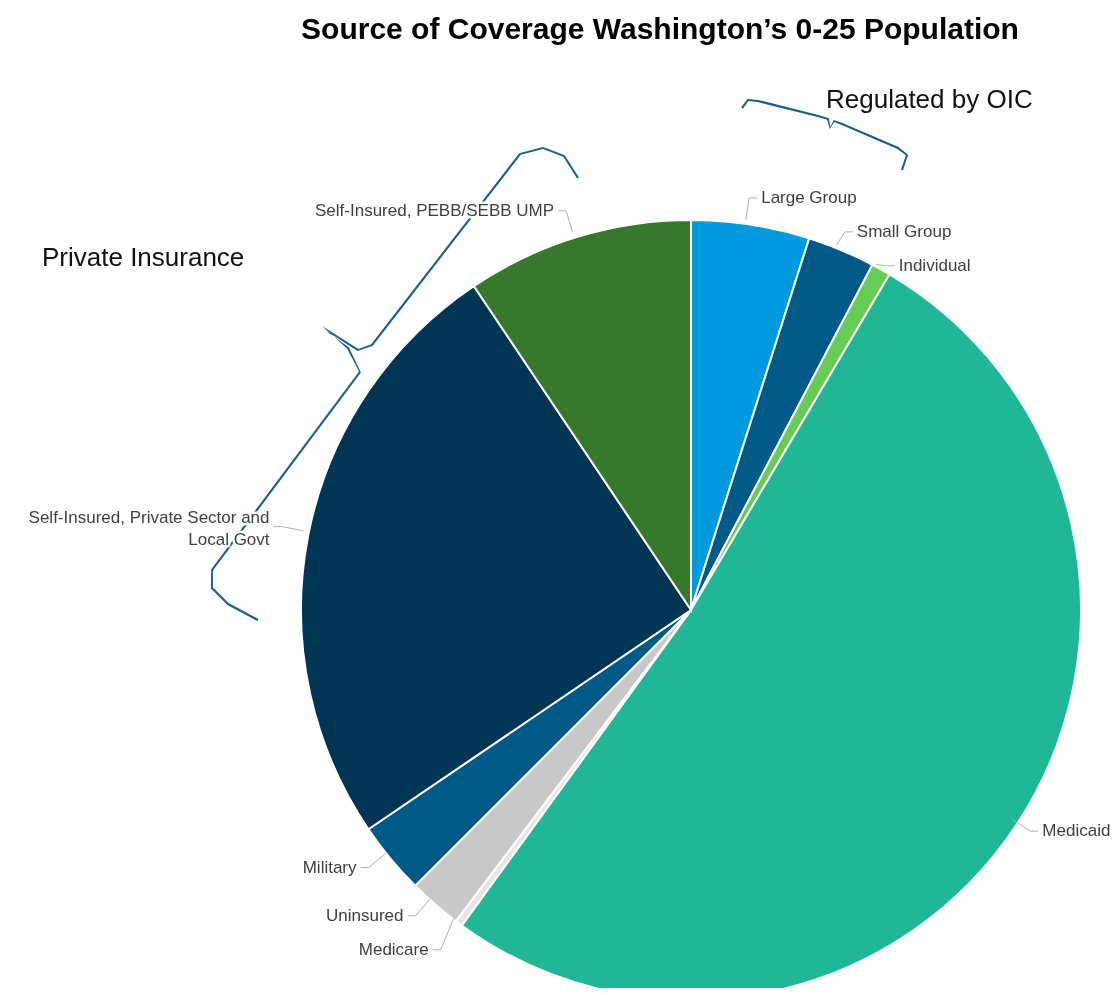 This screenshot has width=1120, height=995. What do you see at coordinates (1076, 831) in the screenshot?
I see `slice-label: Medicaid` at bounding box center [1076, 831].